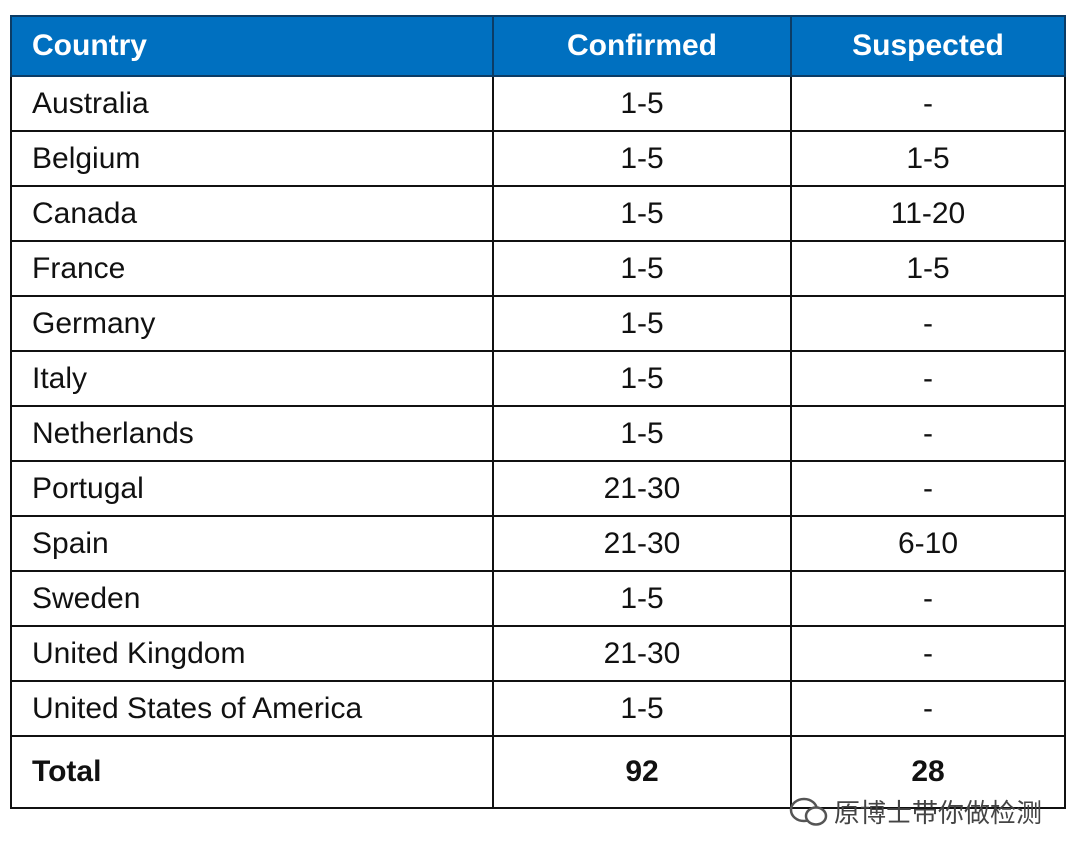  Describe the element at coordinates (928, 46) in the screenshot. I see `header-cell: Suspected` at that location.